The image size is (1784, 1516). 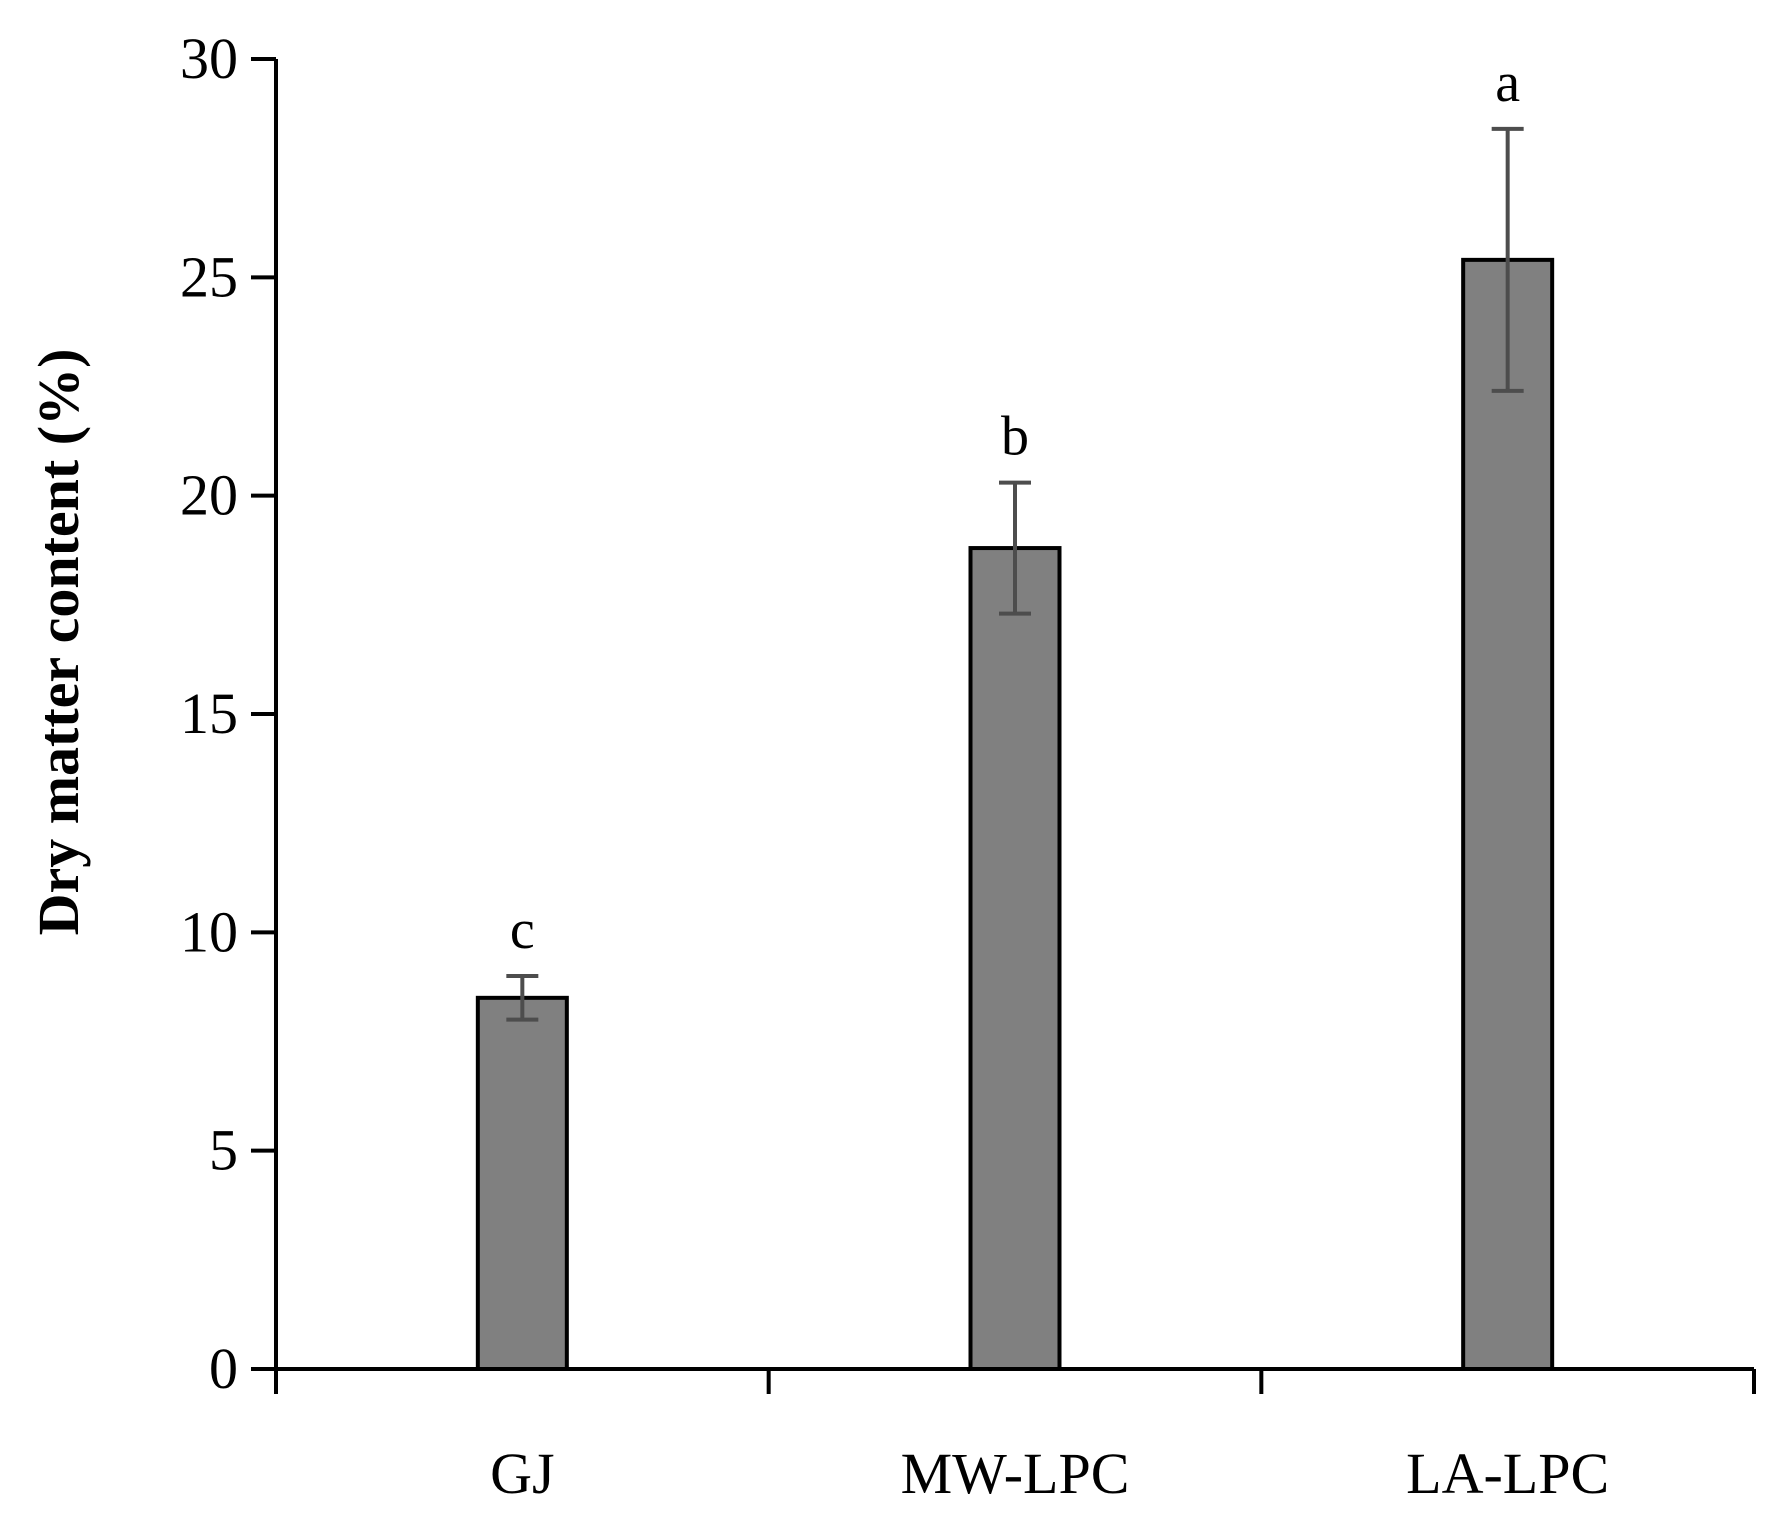 I want to click on bar-gj, so click(x=522, y=1183).